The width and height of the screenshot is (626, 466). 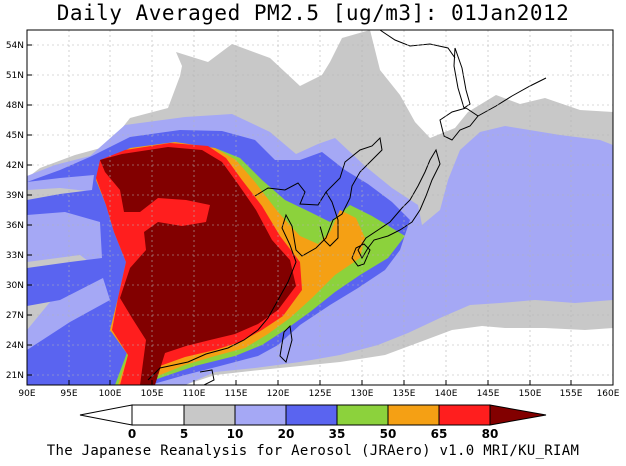 What do you see at coordinates (106, 415) in the screenshot?
I see `colorbar-min-arrow` at bounding box center [106, 415].